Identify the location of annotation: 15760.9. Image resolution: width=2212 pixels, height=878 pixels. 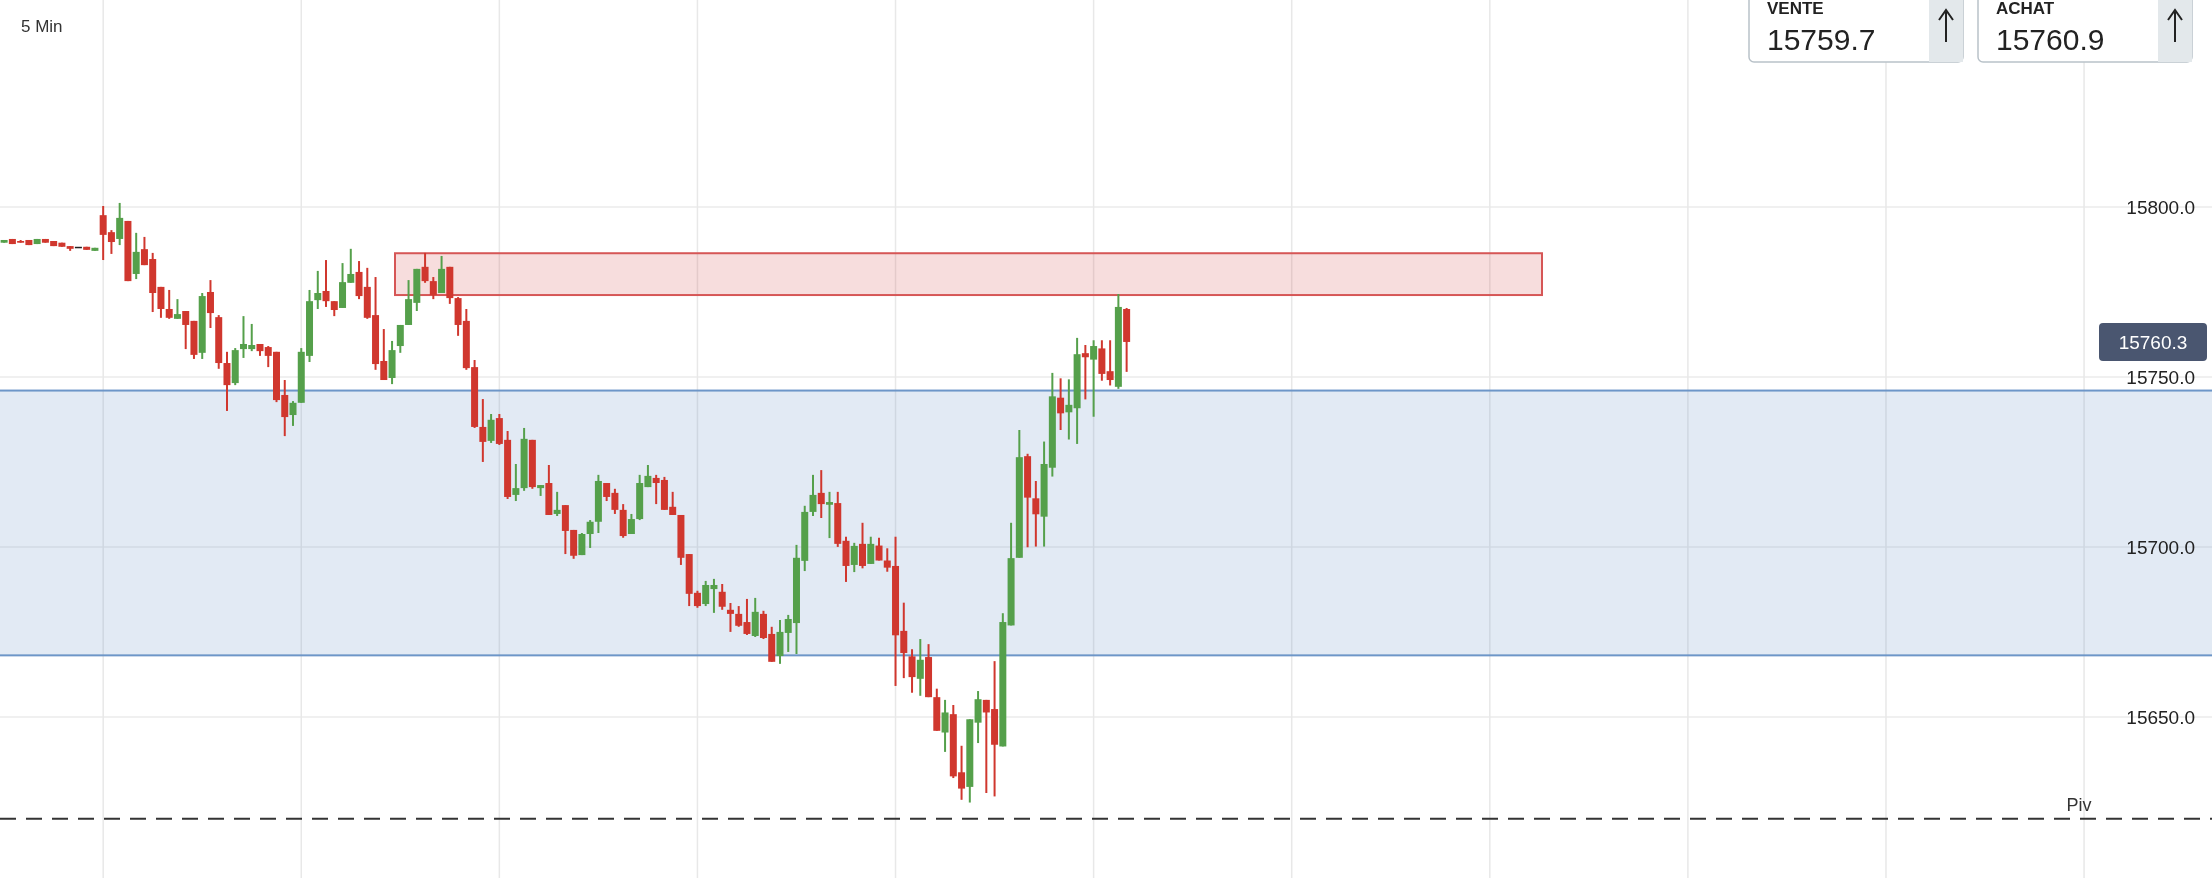
(2050, 39).